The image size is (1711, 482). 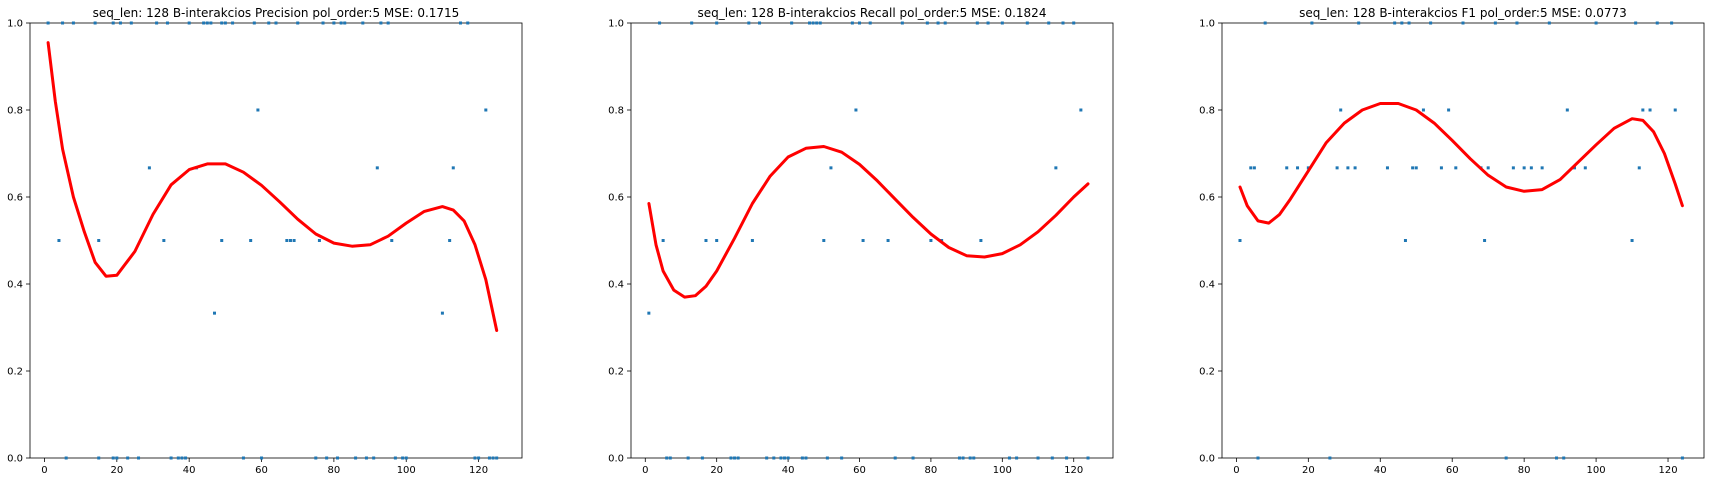 I want to click on y-tick-label: 0.8, so click(x=15, y=111).